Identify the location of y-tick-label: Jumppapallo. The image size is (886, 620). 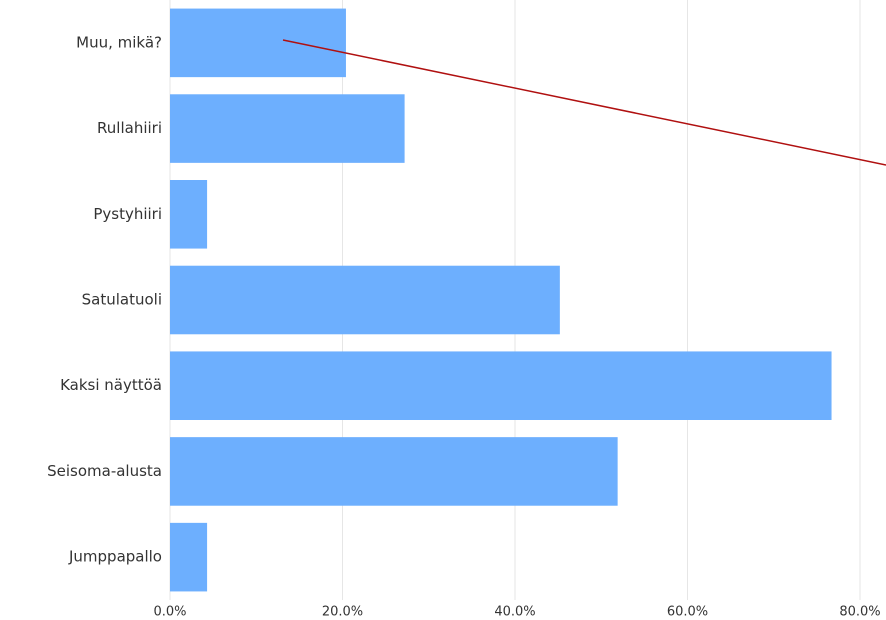
(115, 557).